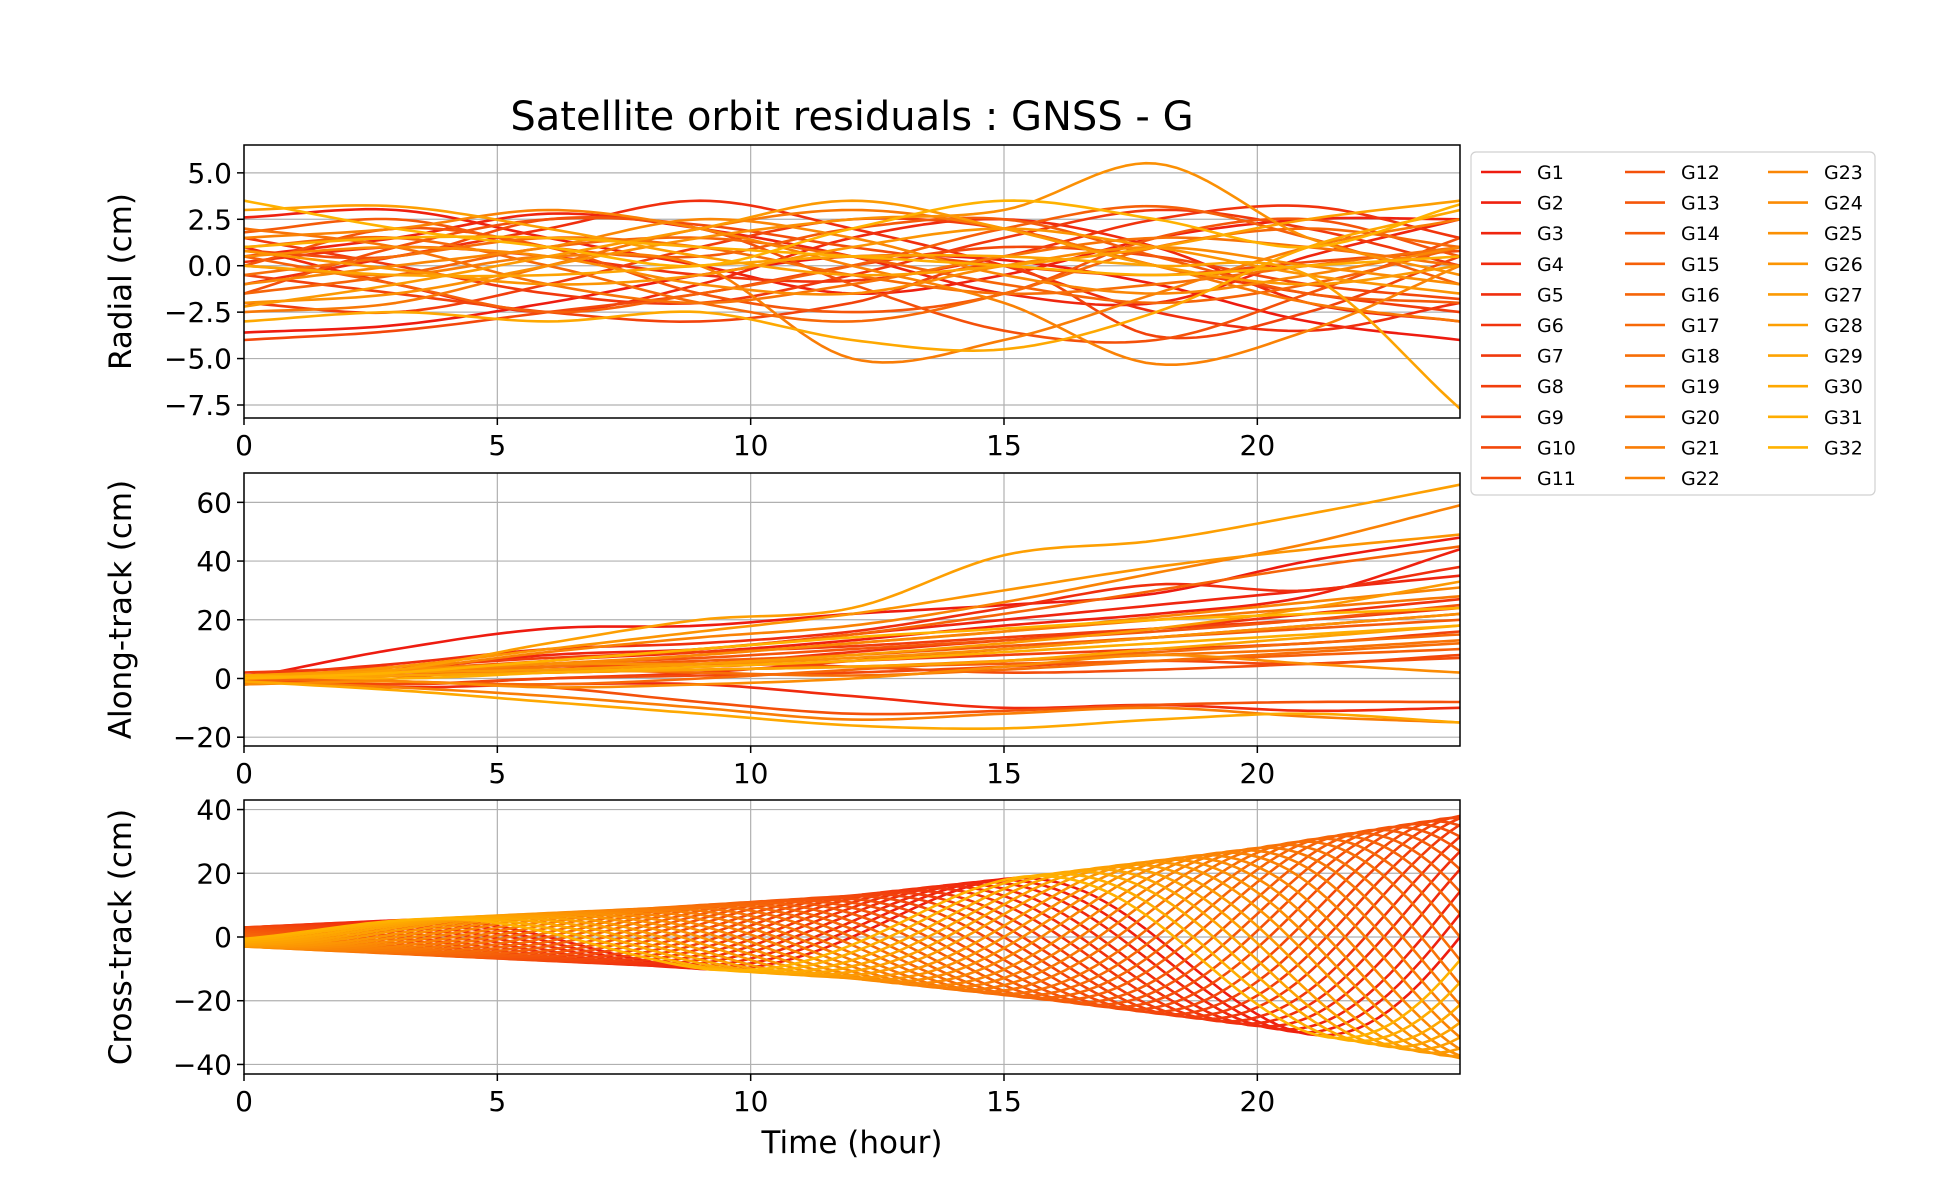 The width and height of the screenshot is (1950, 1200). What do you see at coordinates (1700, 265) in the screenshot?
I see `legend-label: G15` at bounding box center [1700, 265].